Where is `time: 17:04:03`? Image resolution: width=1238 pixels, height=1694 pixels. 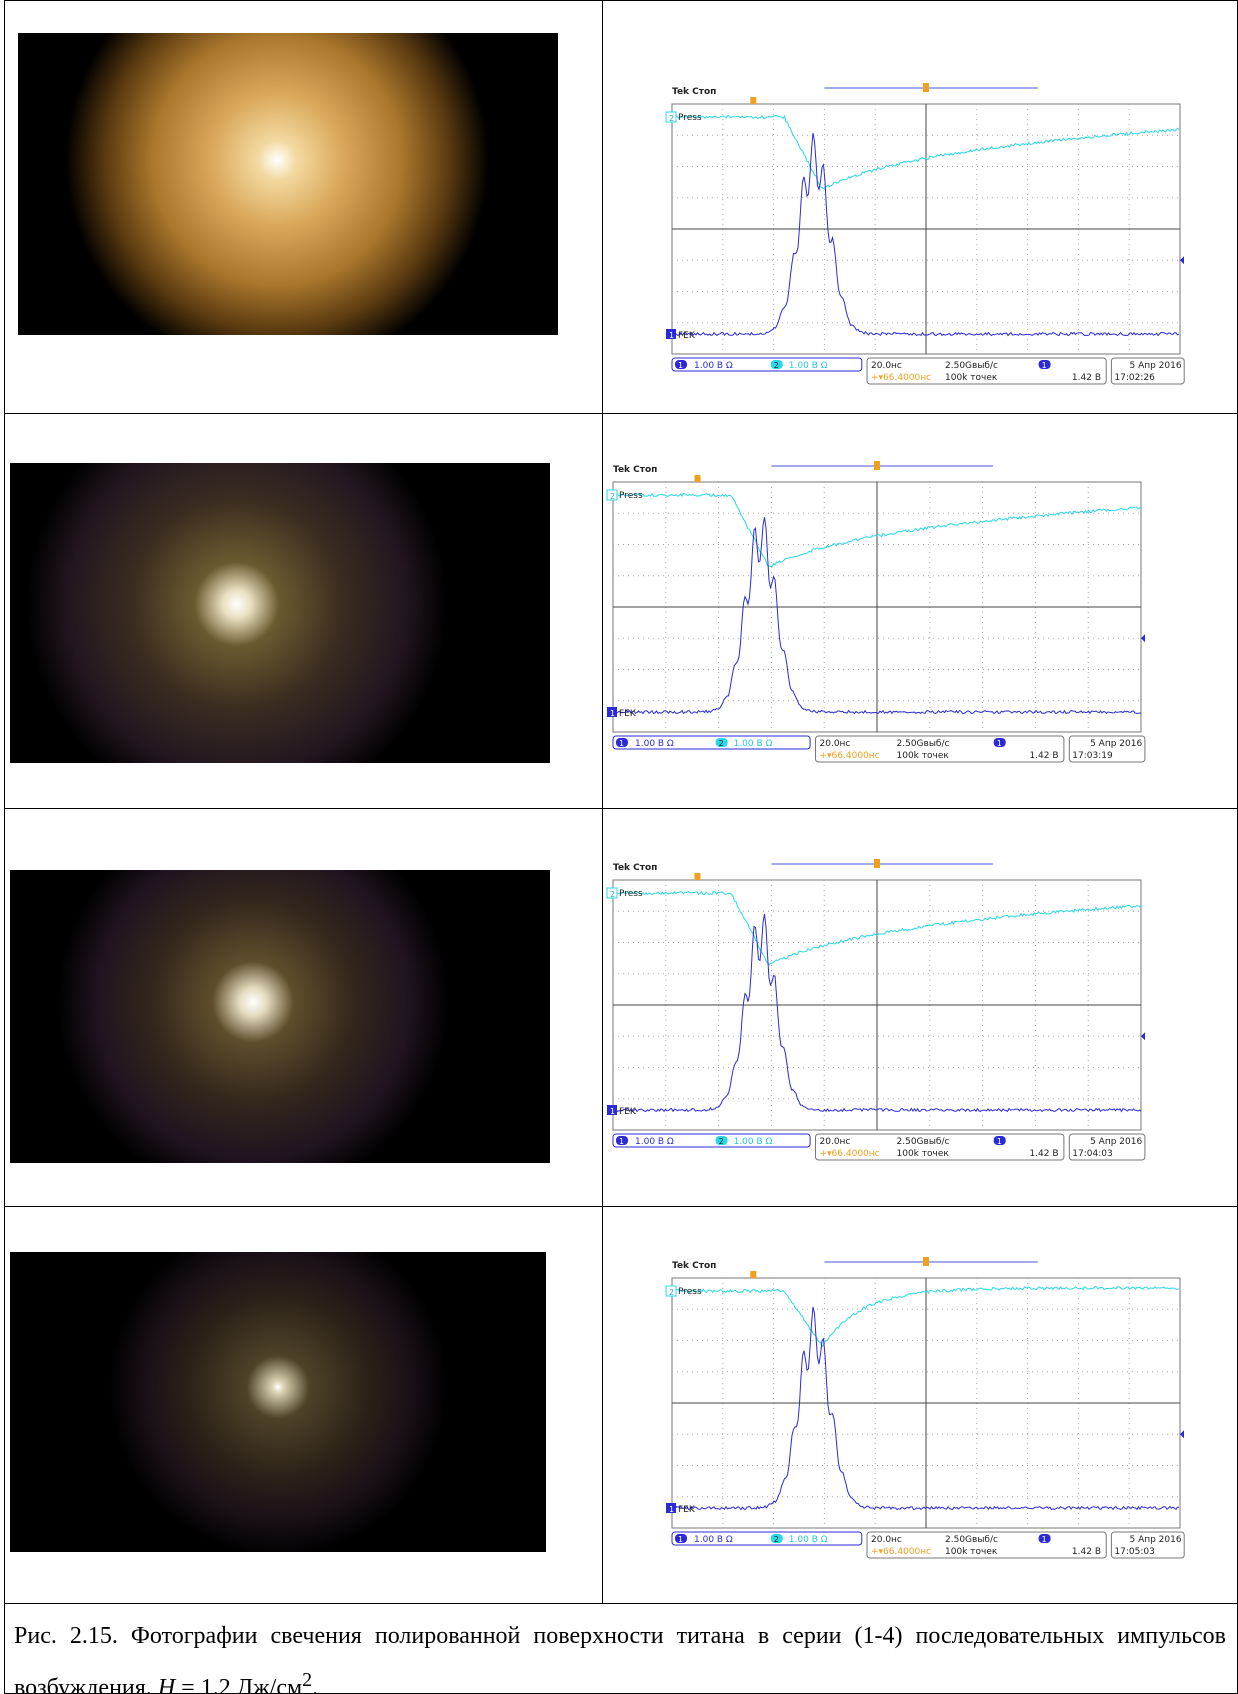
time: 17:04:03 is located at coordinates (1092, 1154).